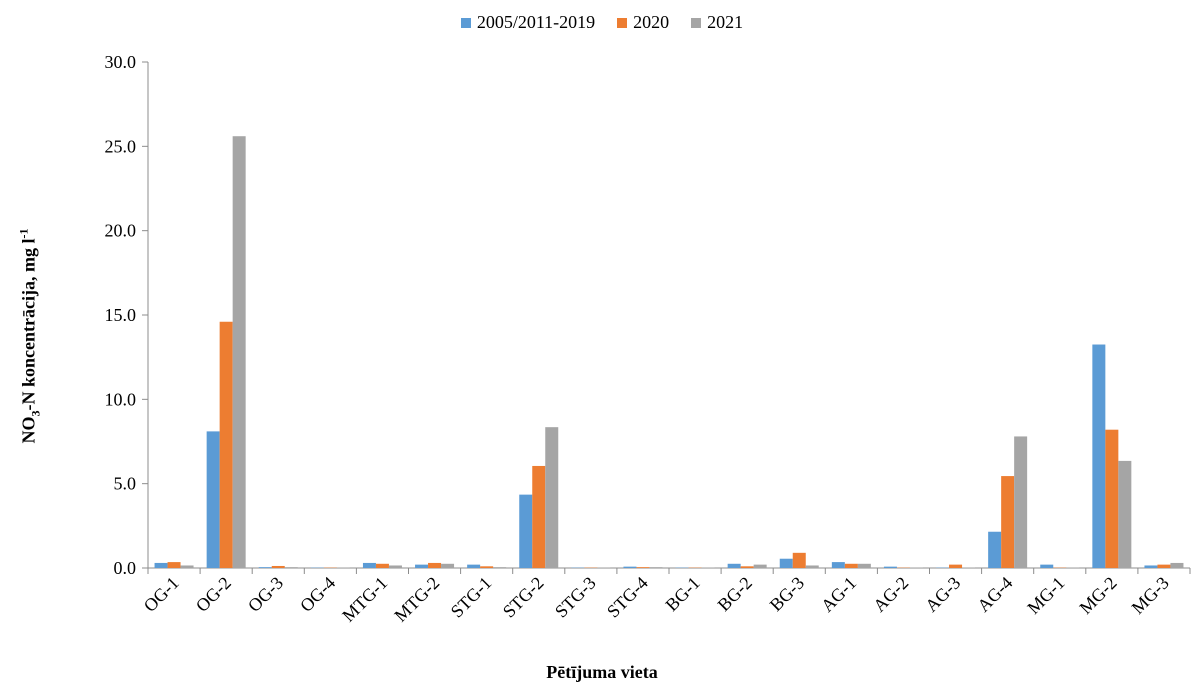  Describe the element at coordinates (125, 484) in the screenshot. I see `y-tick-label: 5.0` at that location.